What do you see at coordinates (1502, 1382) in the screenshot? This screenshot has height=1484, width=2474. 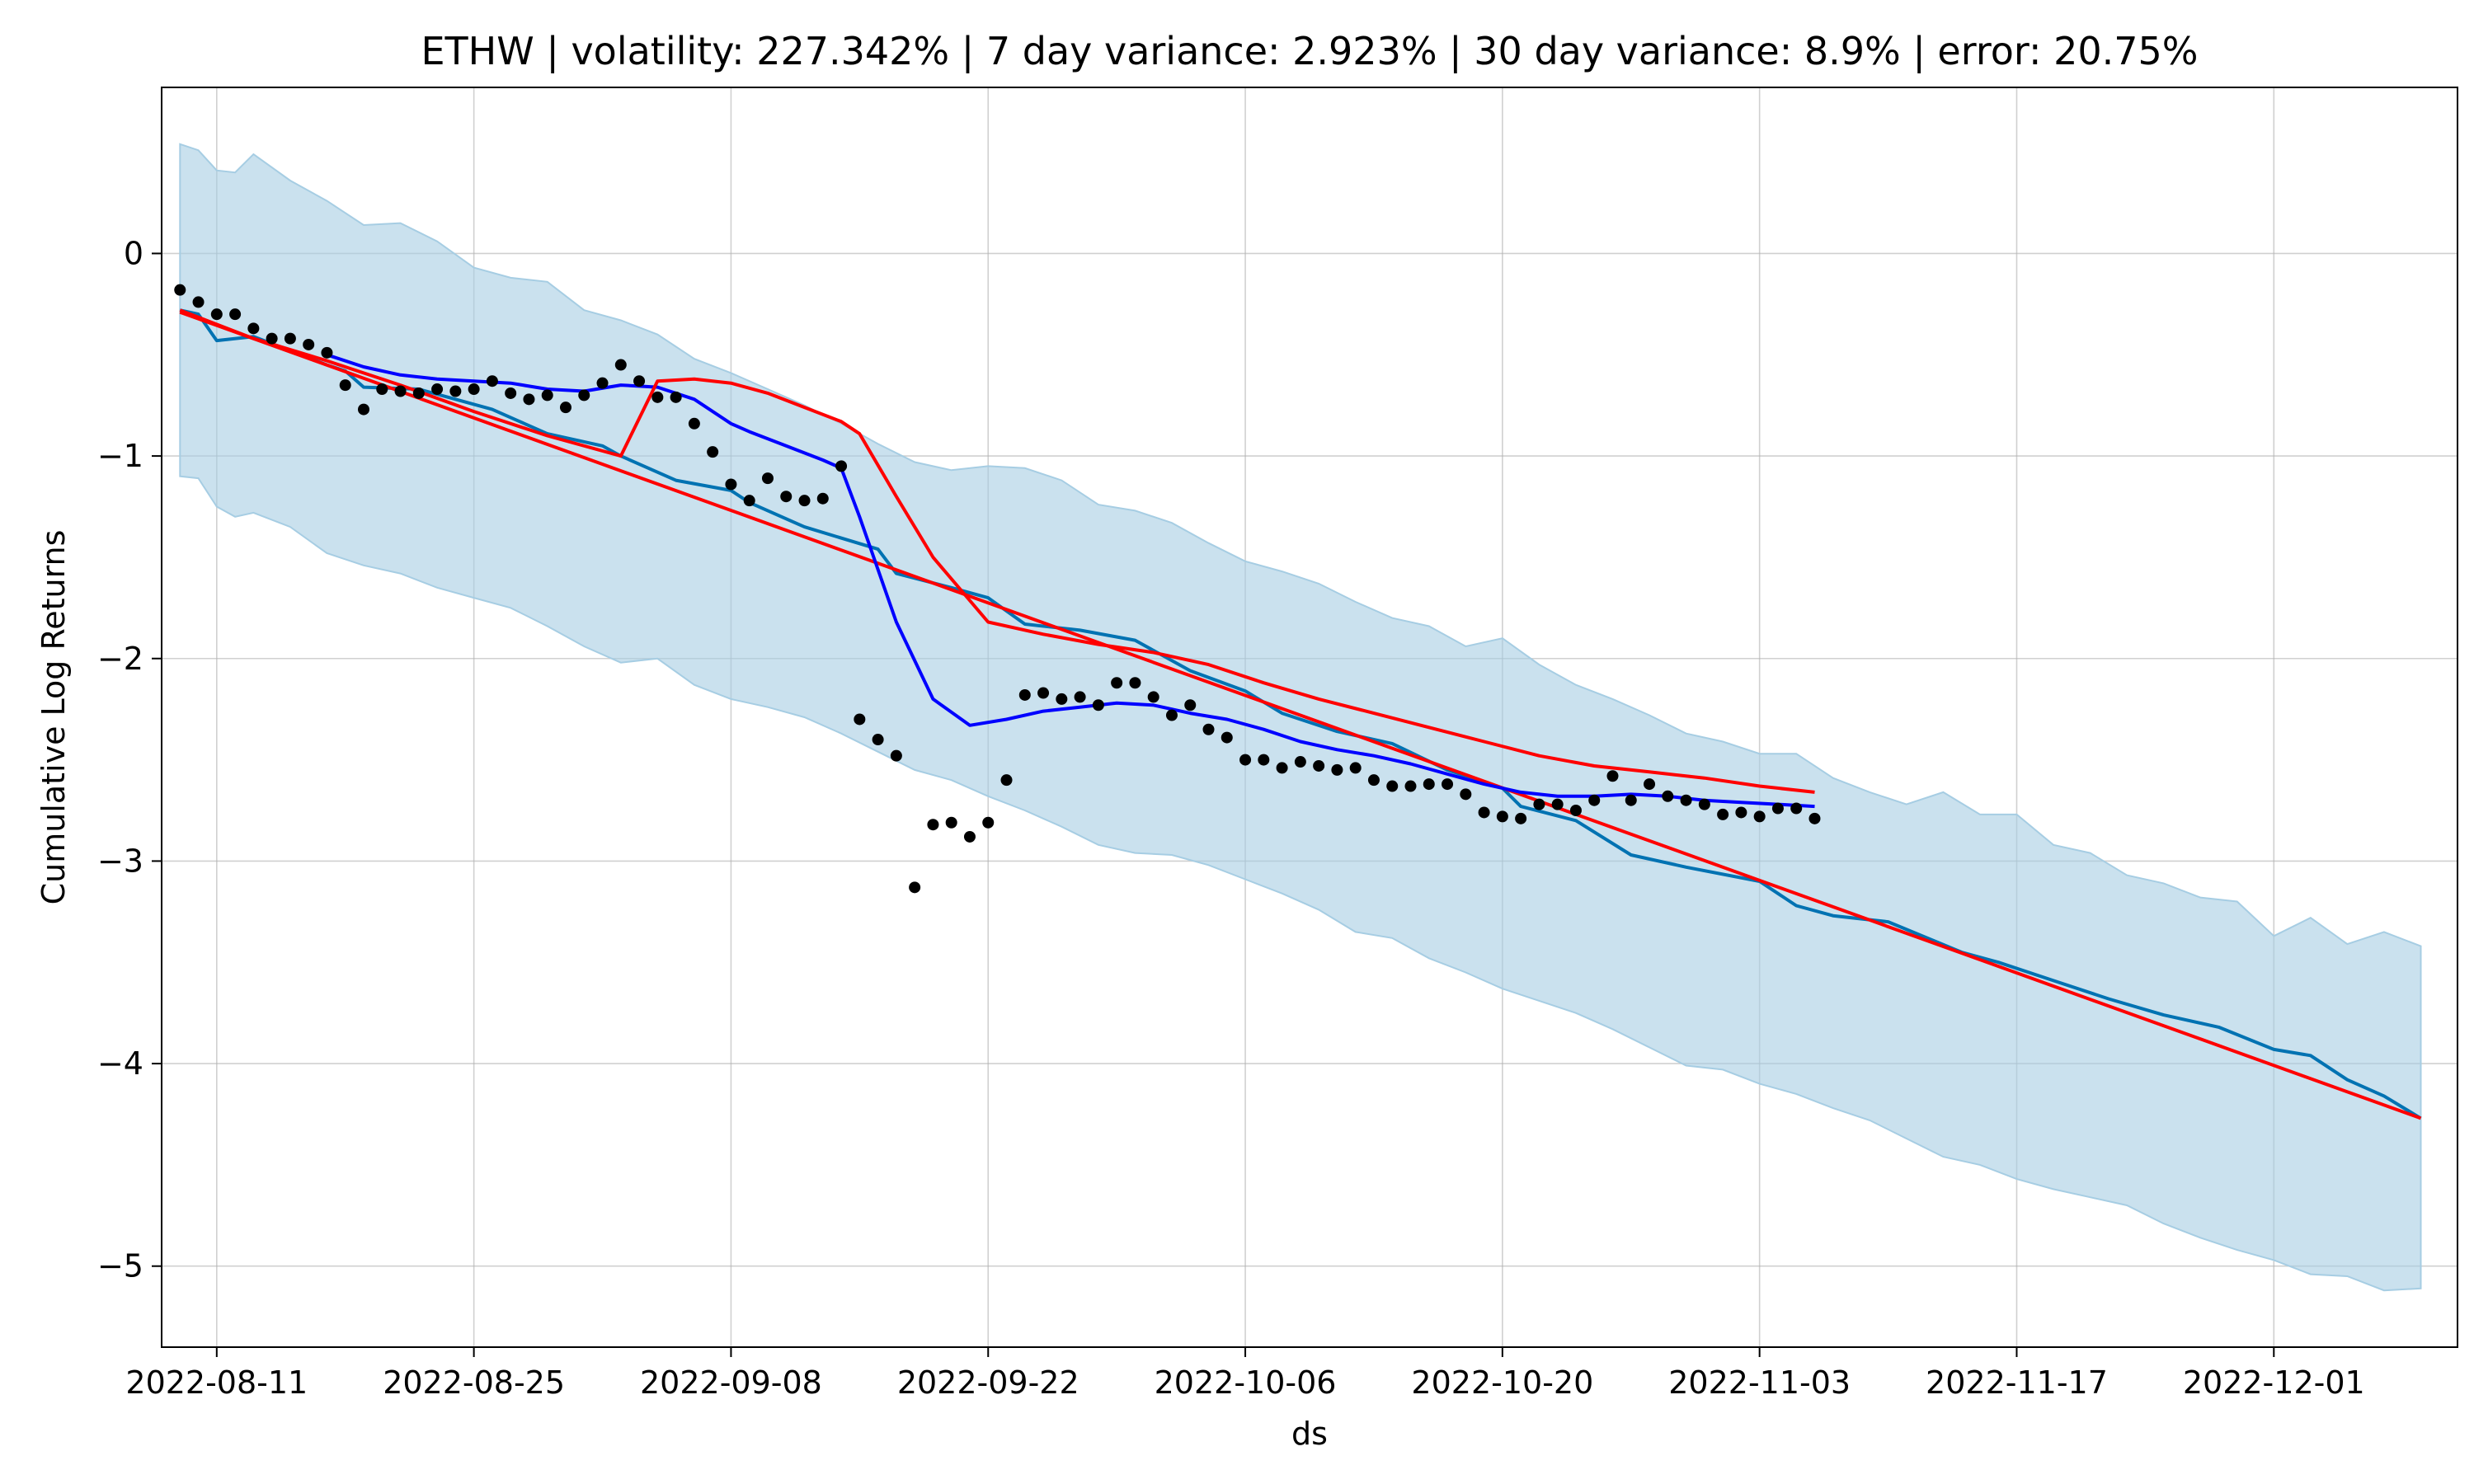 I see `x-tick-label: 2022-10-20` at bounding box center [1502, 1382].